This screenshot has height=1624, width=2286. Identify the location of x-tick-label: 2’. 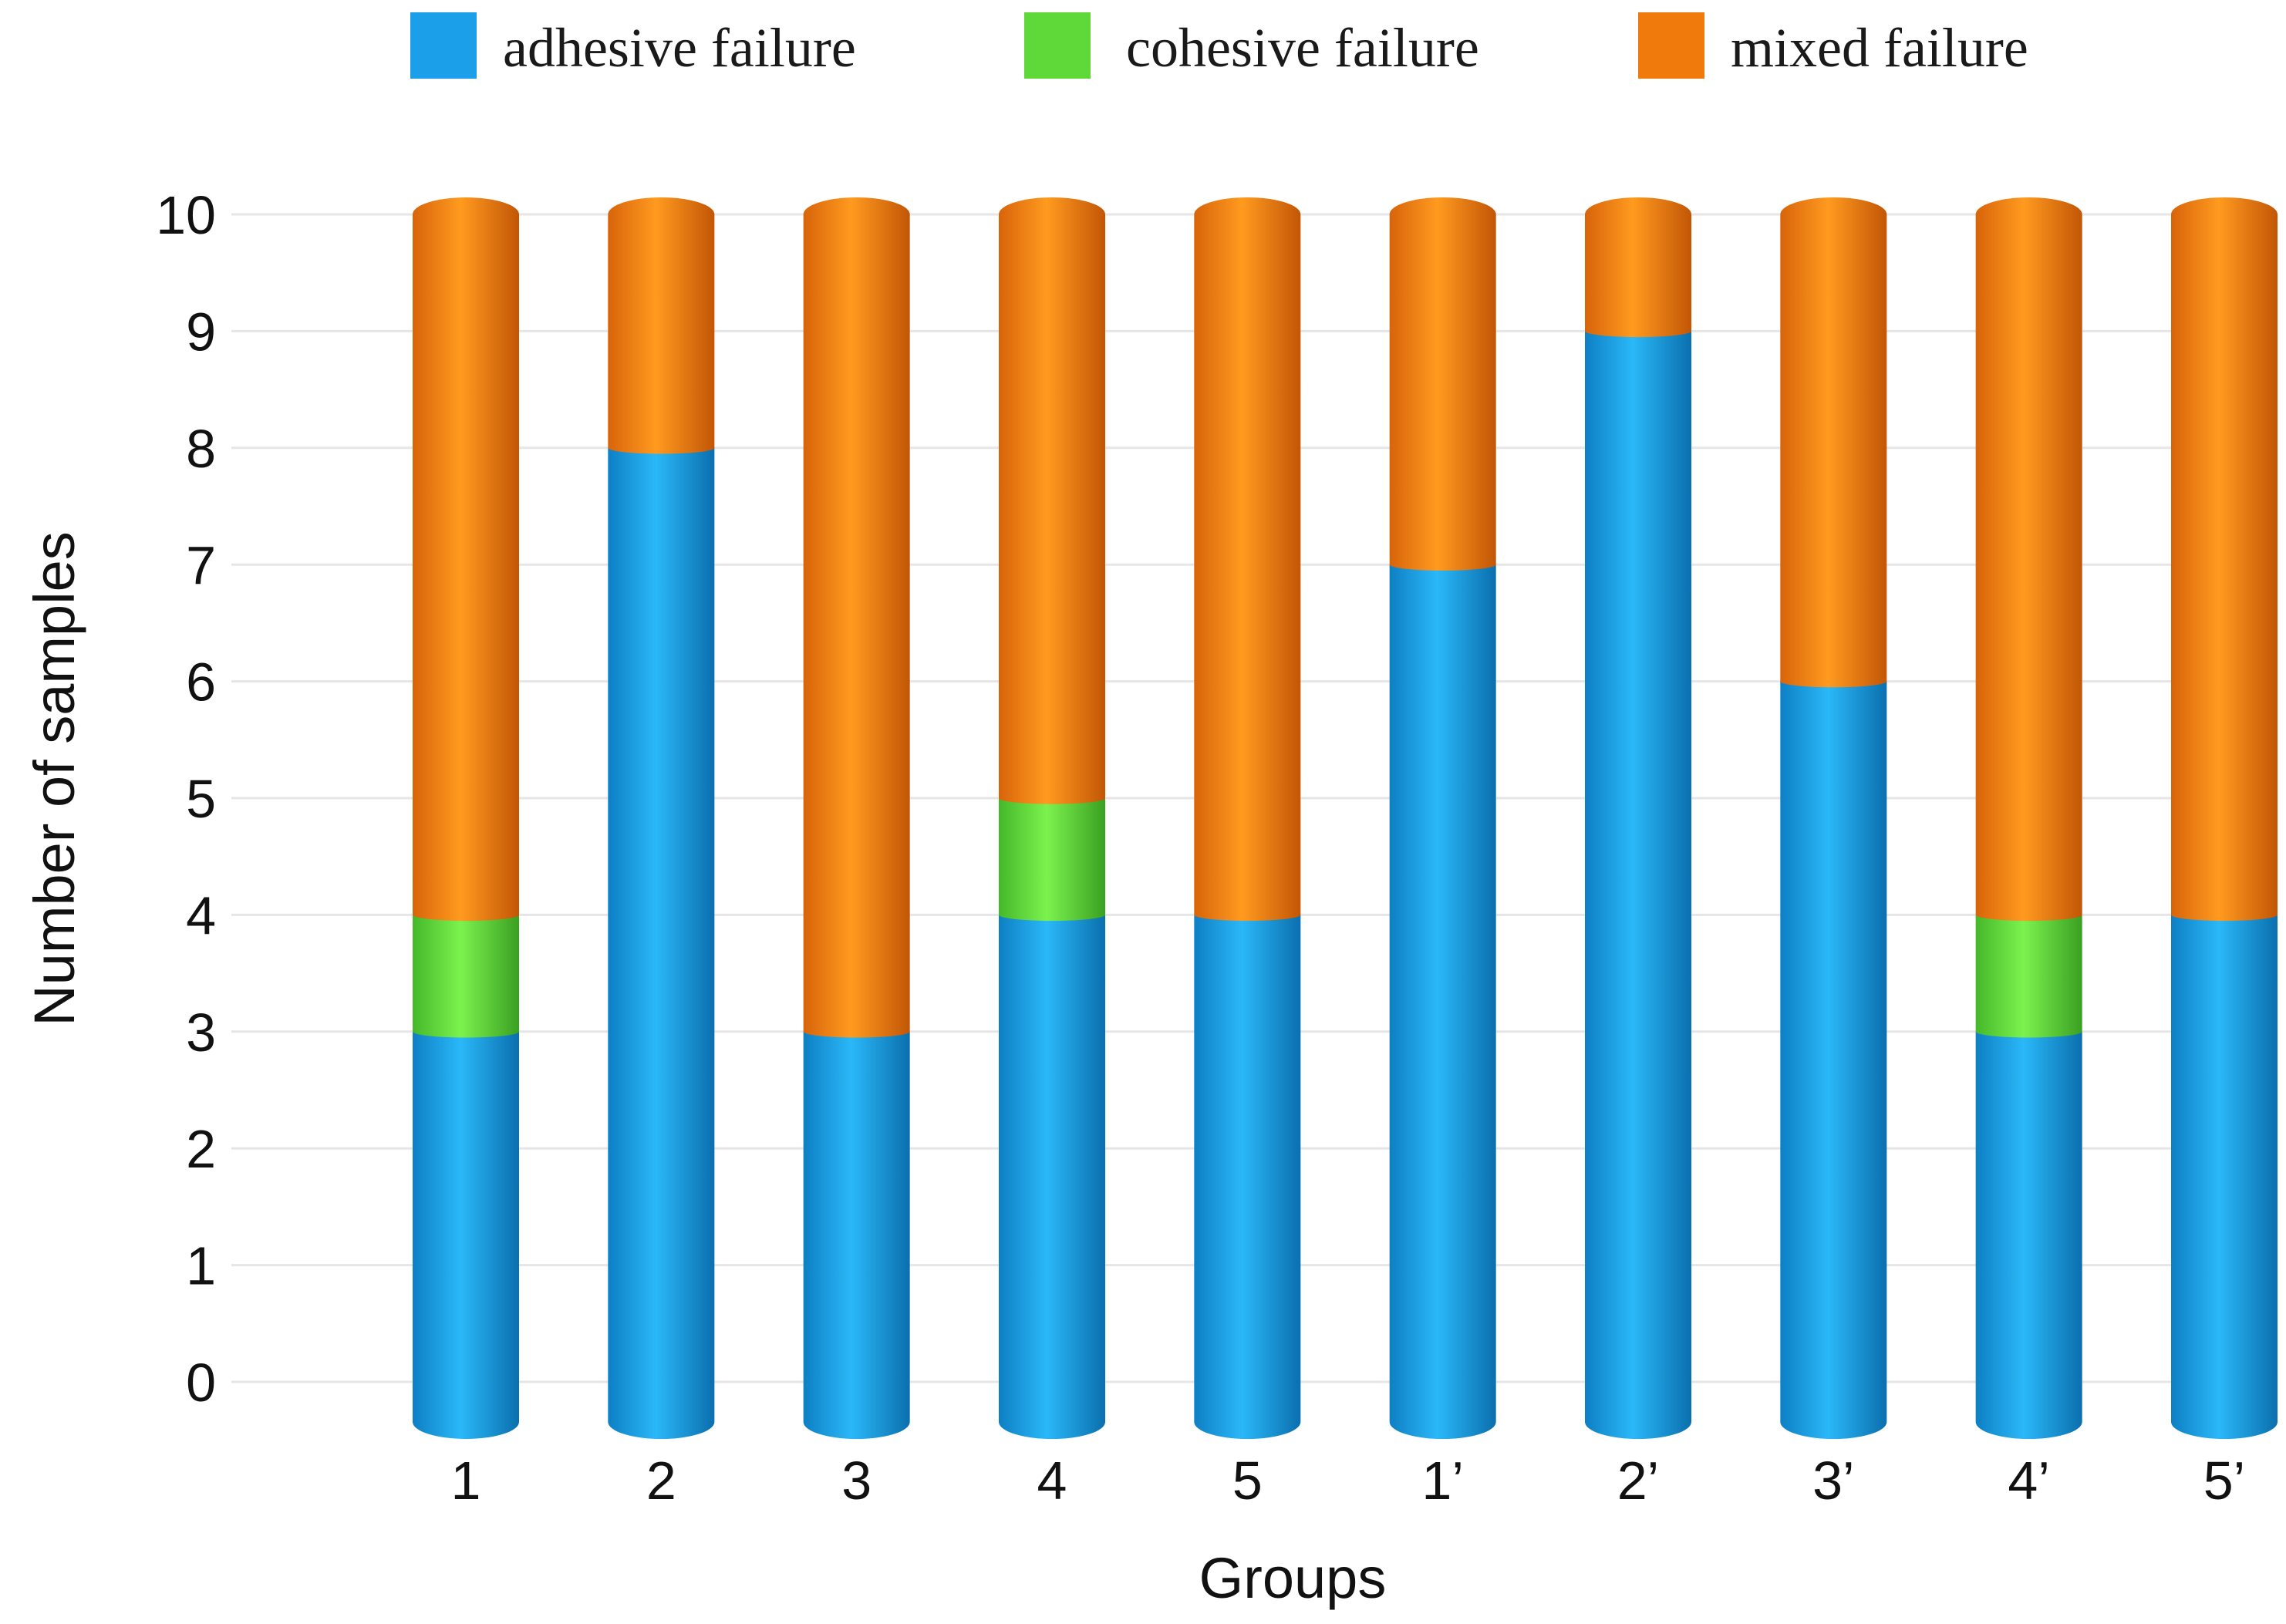
(1638, 1481).